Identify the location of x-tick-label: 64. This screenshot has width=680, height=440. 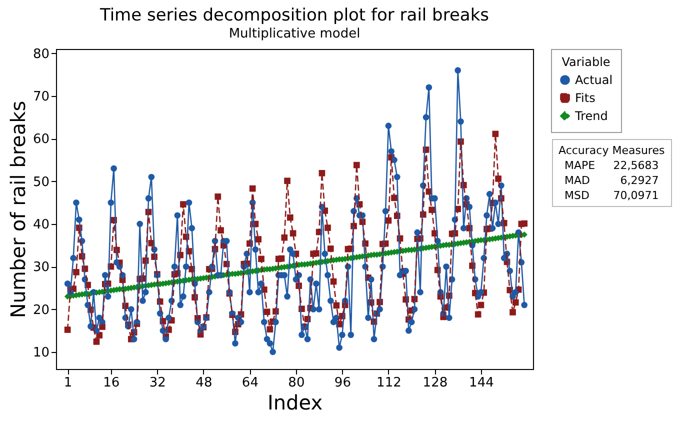
(250, 383).